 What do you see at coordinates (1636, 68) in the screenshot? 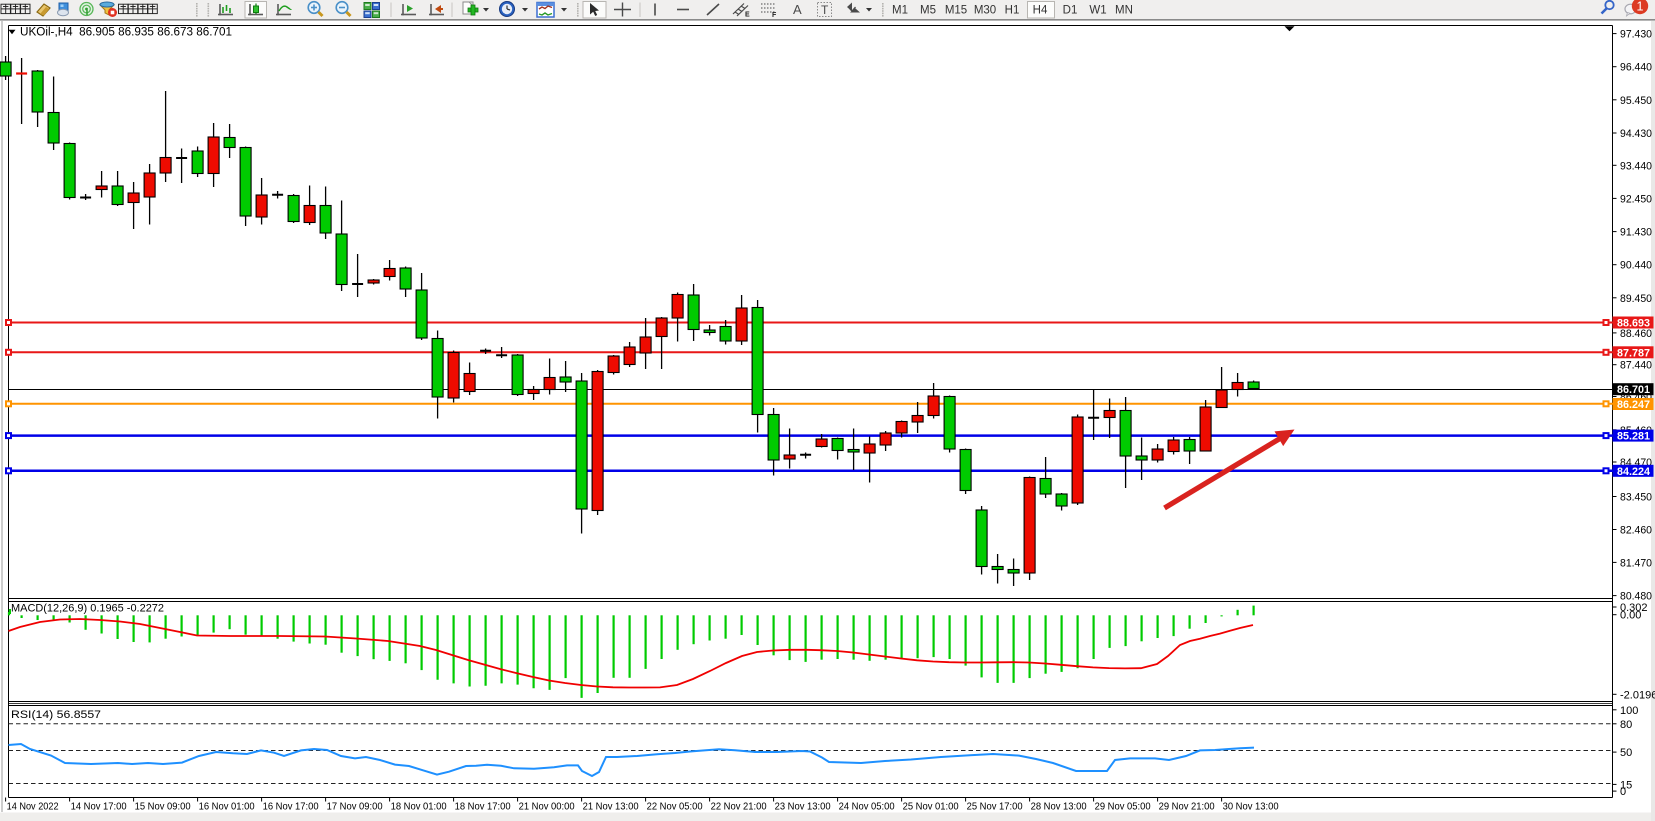
I see `svg-text: 96.440` at bounding box center [1636, 68].